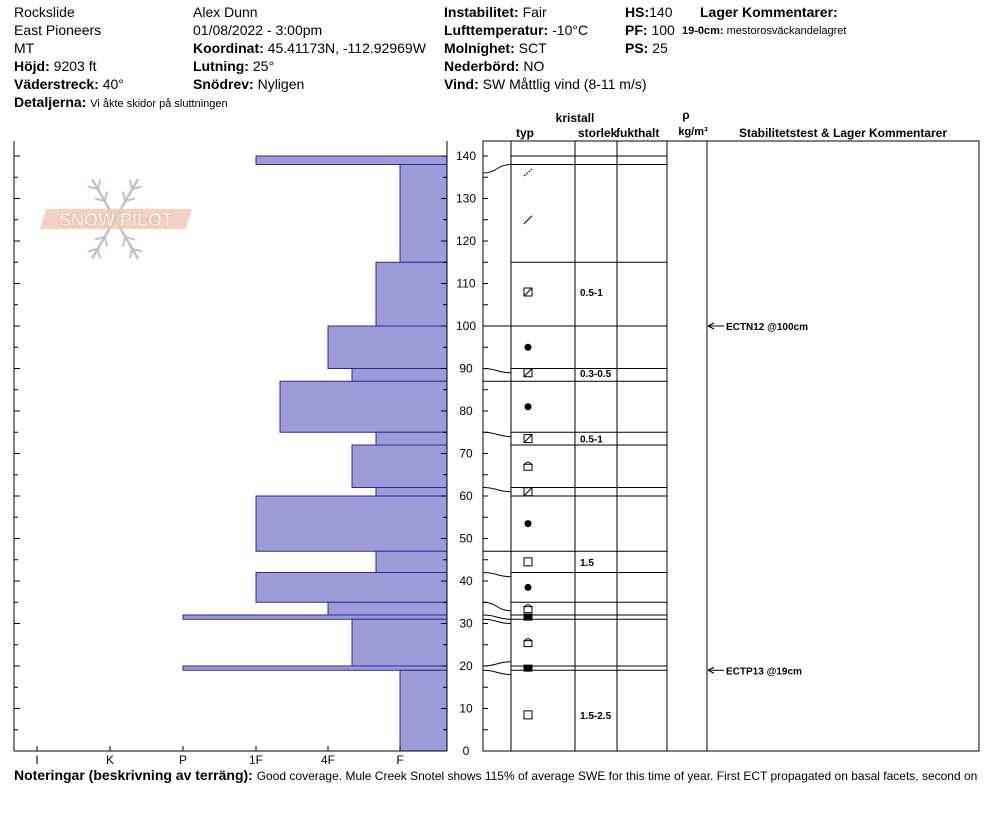  What do you see at coordinates (767, 327) in the screenshot?
I see `stability-test-label: ECTN12 @100cm` at bounding box center [767, 327].